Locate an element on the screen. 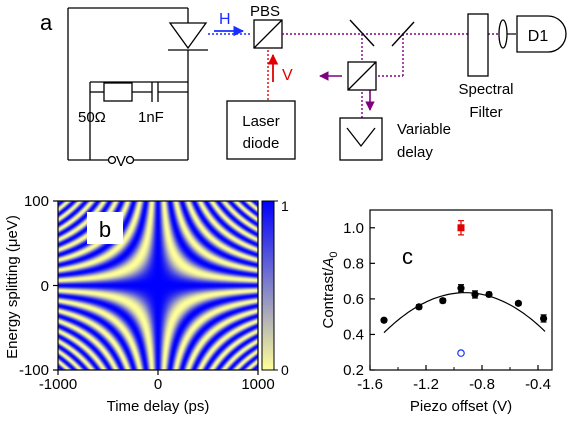  b-ylabel: Energy splitting (μeV) is located at coordinates (12, 287).